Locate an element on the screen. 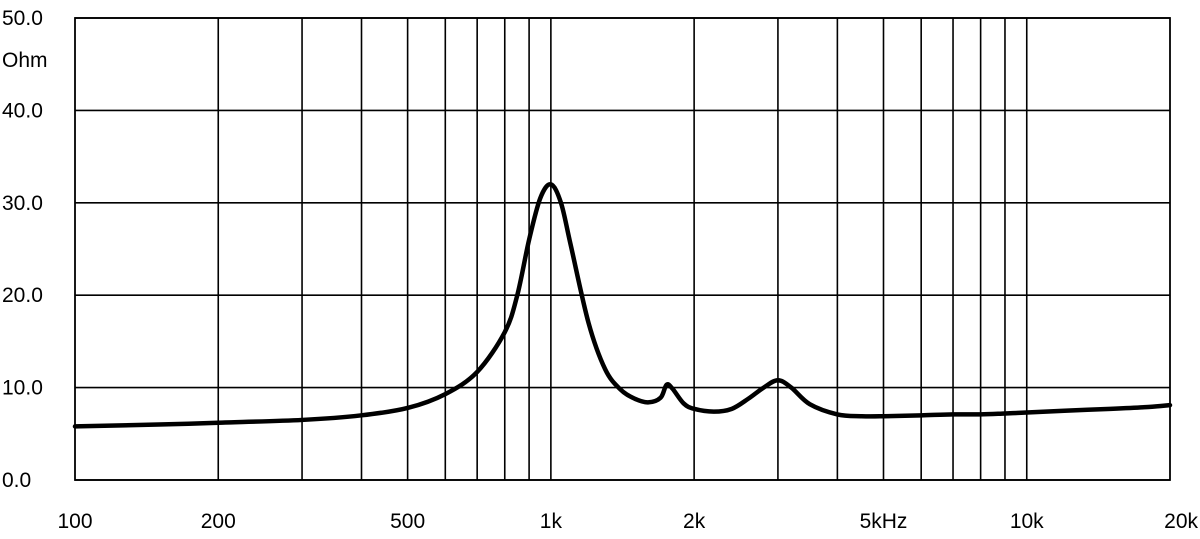 The image size is (1200, 539). x-tick-label: 2k is located at coordinates (694, 521).